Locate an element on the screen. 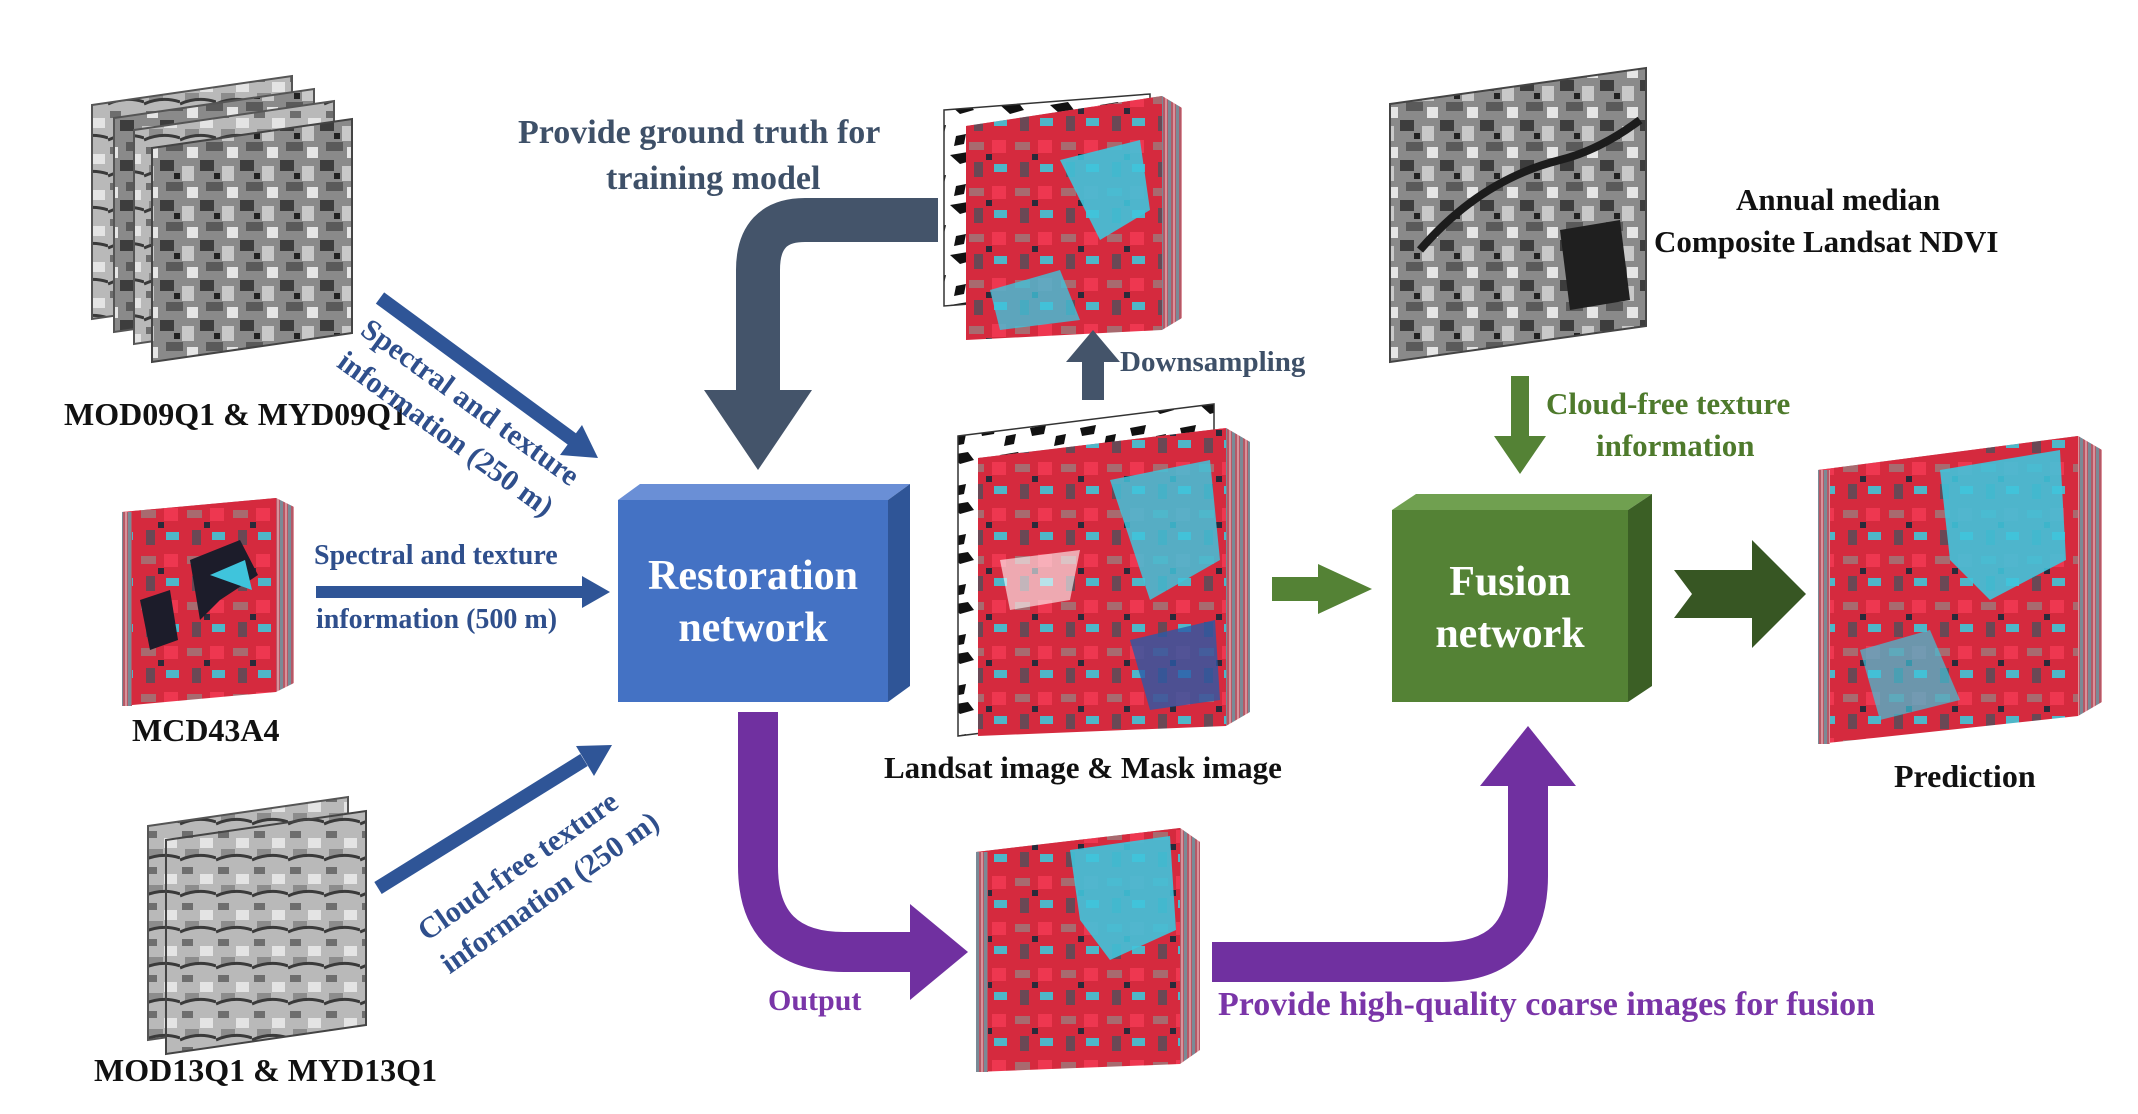 The image size is (2138, 1114). arrow-output-to-fusion is located at coordinates (1394, 854).